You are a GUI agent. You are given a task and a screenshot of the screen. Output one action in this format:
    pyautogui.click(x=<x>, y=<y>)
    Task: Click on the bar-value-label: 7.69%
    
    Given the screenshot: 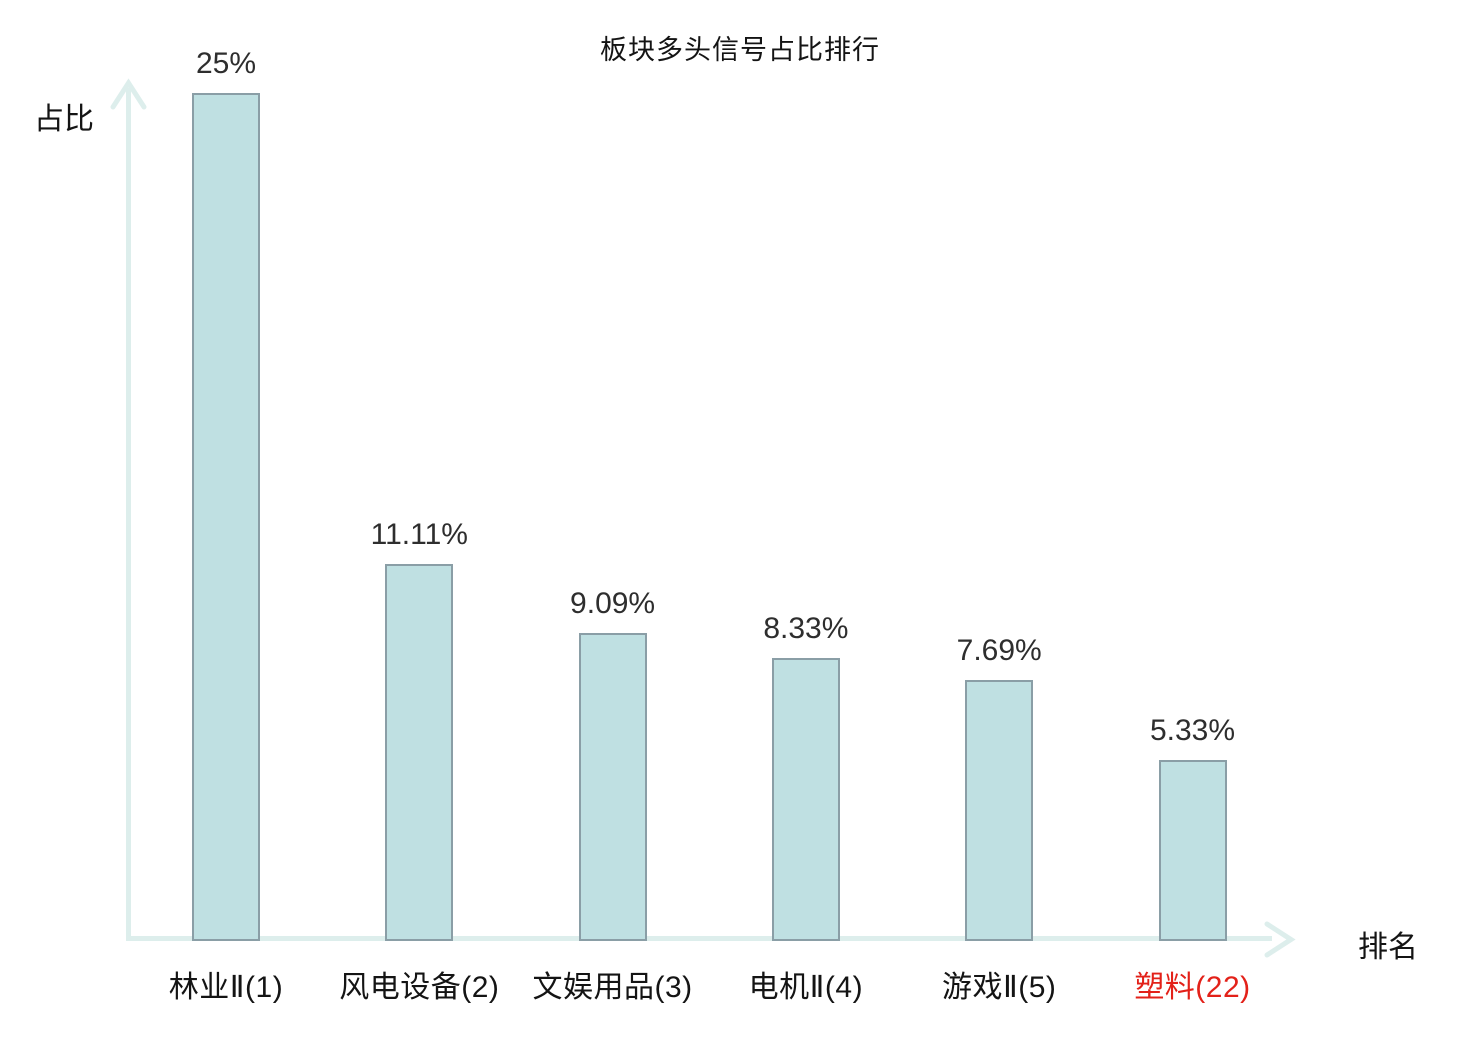 What is the action you would take?
    pyautogui.click(x=999, y=650)
    